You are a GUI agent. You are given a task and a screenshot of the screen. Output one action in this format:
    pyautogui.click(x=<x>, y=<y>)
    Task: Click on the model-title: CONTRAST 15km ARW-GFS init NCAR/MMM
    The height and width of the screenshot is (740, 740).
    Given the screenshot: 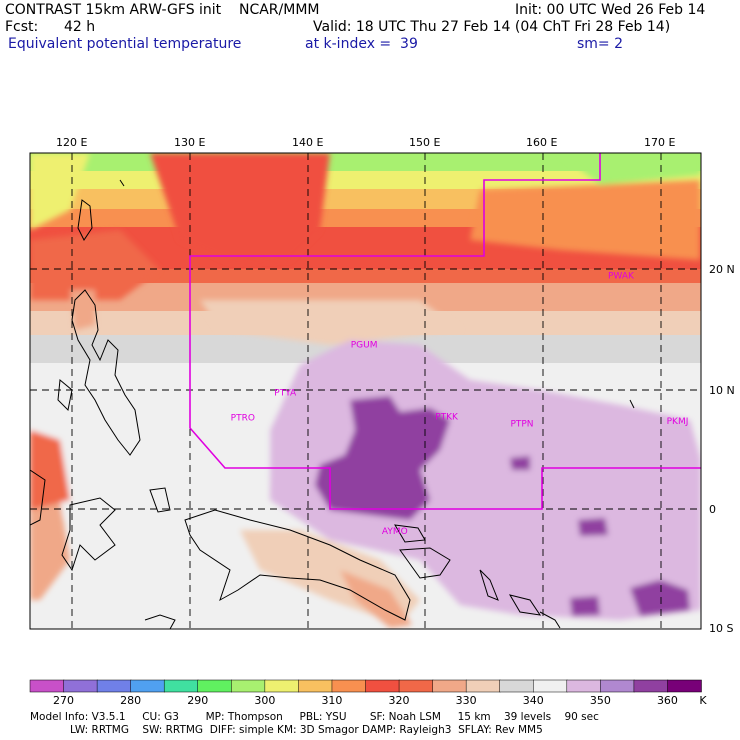 What is the action you would take?
    pyautogui.click(x=162, y=10)
    